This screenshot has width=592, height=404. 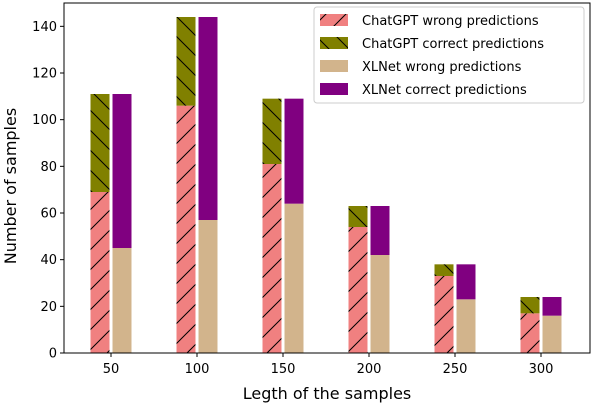 I want to click on x-tick-label-250: 250, so click(x=455, y=369).